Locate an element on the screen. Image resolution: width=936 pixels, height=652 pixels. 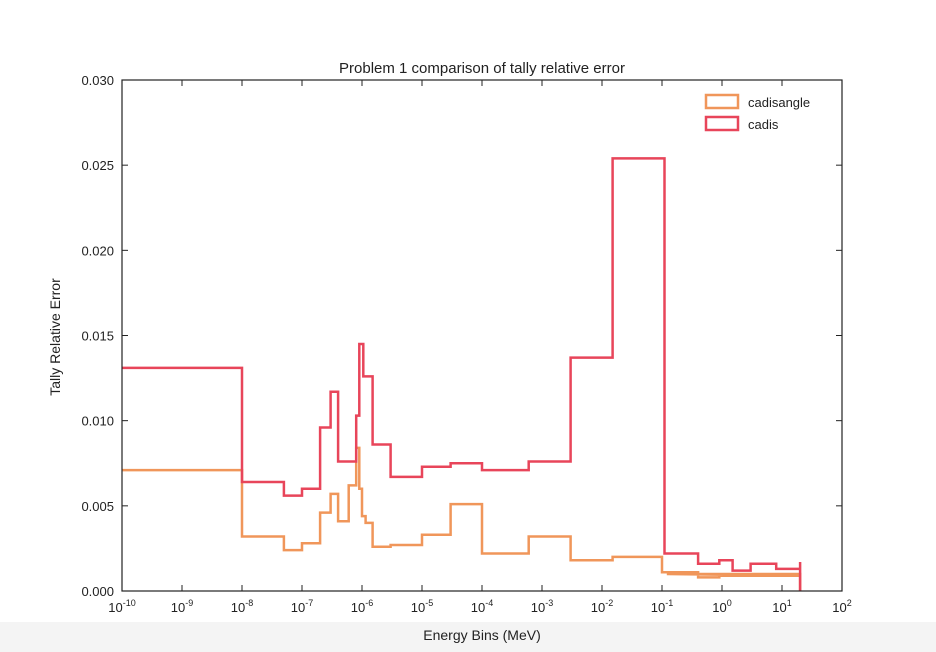
x-tick-label: 10² is located at coordinates (841, 606).